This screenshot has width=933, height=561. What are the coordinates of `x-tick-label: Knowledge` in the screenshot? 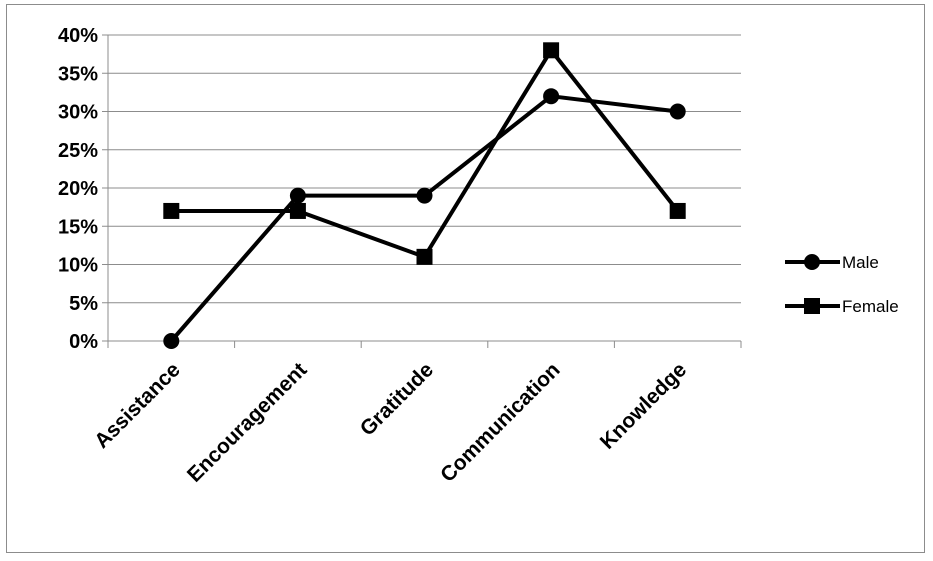 It's located at (643, 405).